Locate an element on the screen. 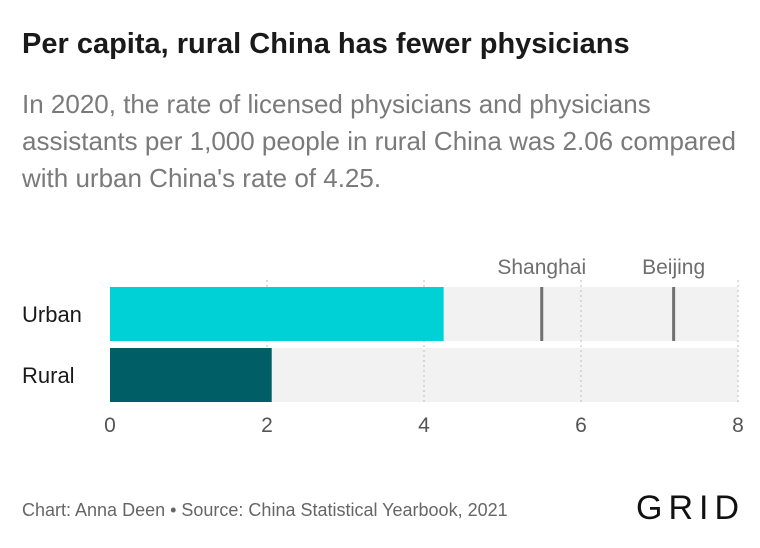 The image size is (760, 548). x-tick-label: 8 is located at coordinates (738, 425).